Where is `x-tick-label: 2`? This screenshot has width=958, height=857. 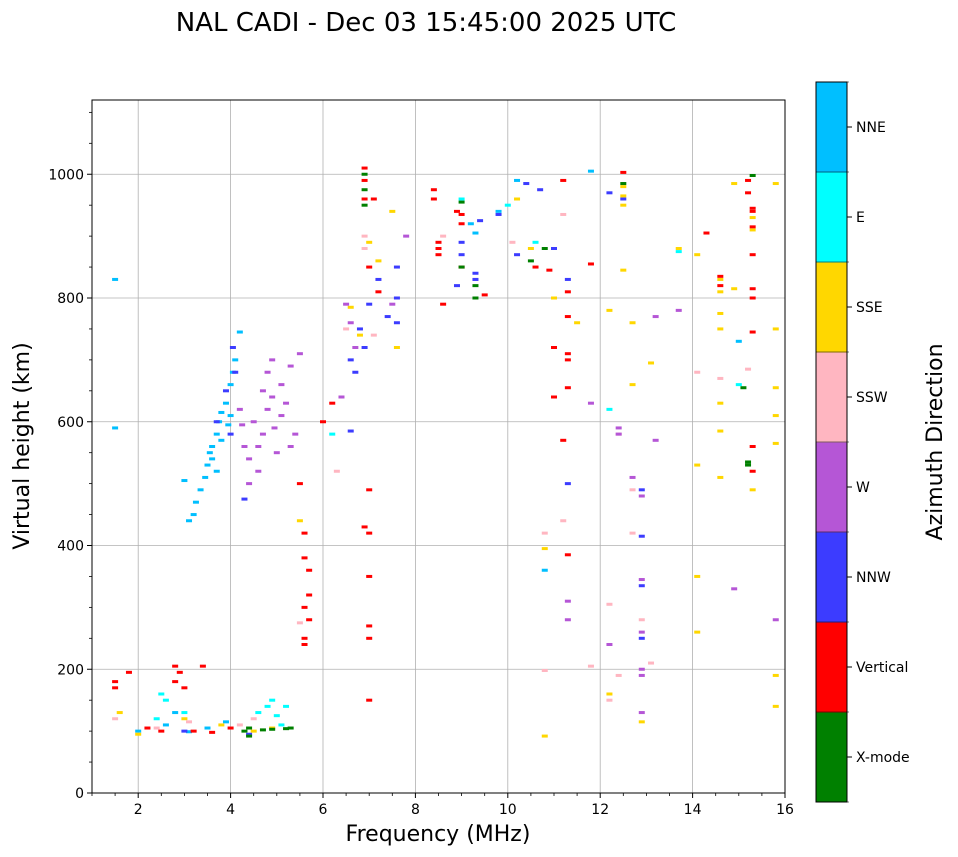
x-tick-label: 2 is located at coordinates (138, 810).